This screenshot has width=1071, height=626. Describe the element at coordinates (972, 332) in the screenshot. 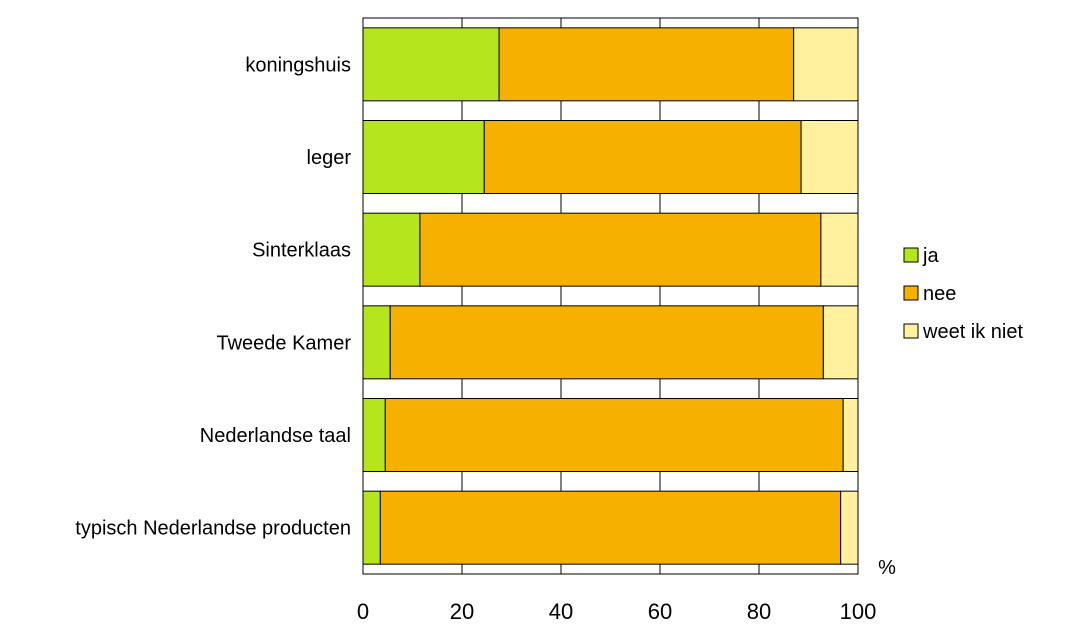

I see `legend-label: weet ik niet` at that location.